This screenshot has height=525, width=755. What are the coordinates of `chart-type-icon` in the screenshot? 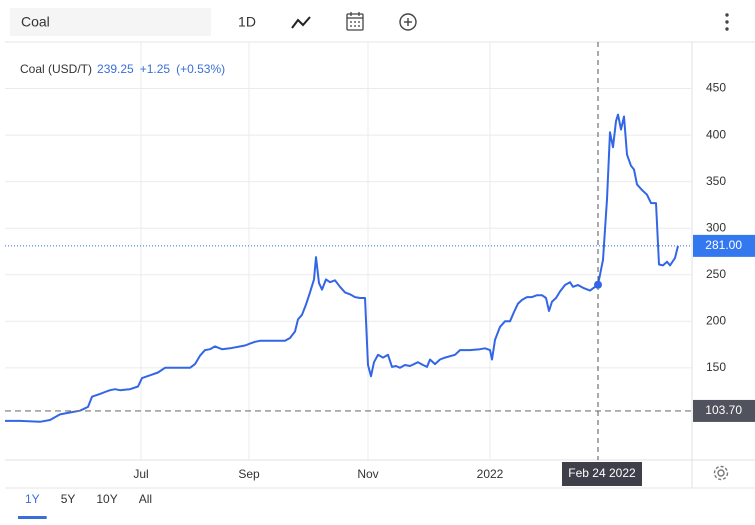 It's located at (301, 22).